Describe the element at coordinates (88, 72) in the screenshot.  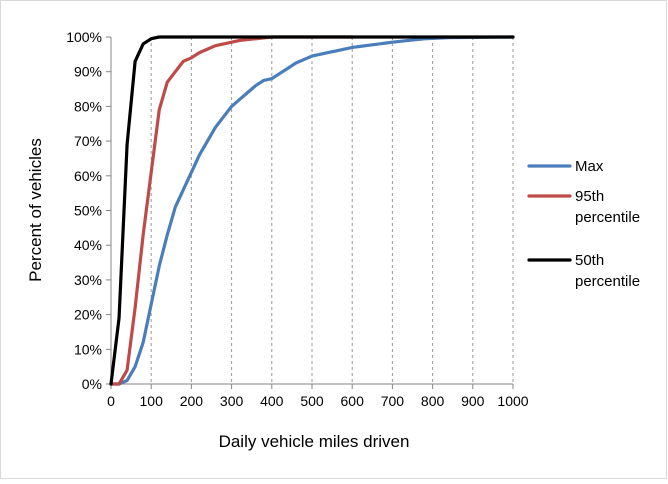
I see `y-tick-label: 90%` at that location.